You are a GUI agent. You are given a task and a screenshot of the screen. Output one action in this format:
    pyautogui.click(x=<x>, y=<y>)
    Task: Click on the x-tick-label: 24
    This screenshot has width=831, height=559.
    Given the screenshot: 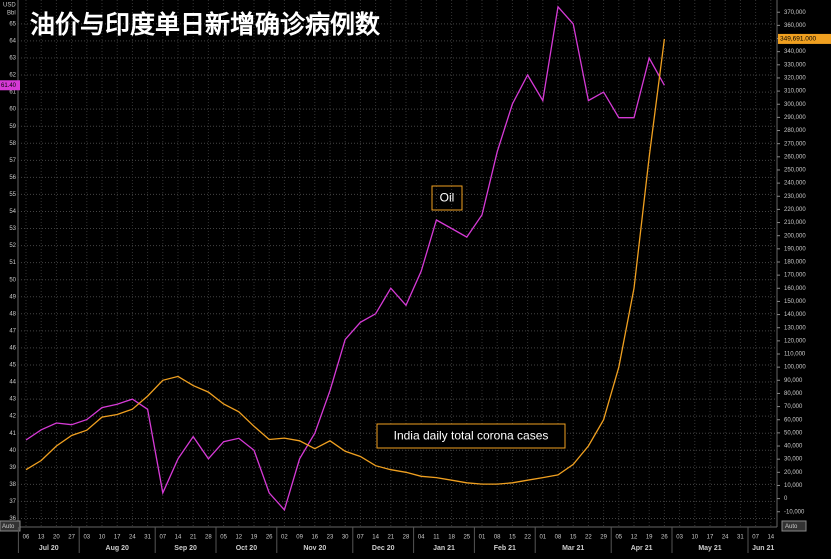 What is the action you would take?
    pyautogui.click(x=132, y=538)
    